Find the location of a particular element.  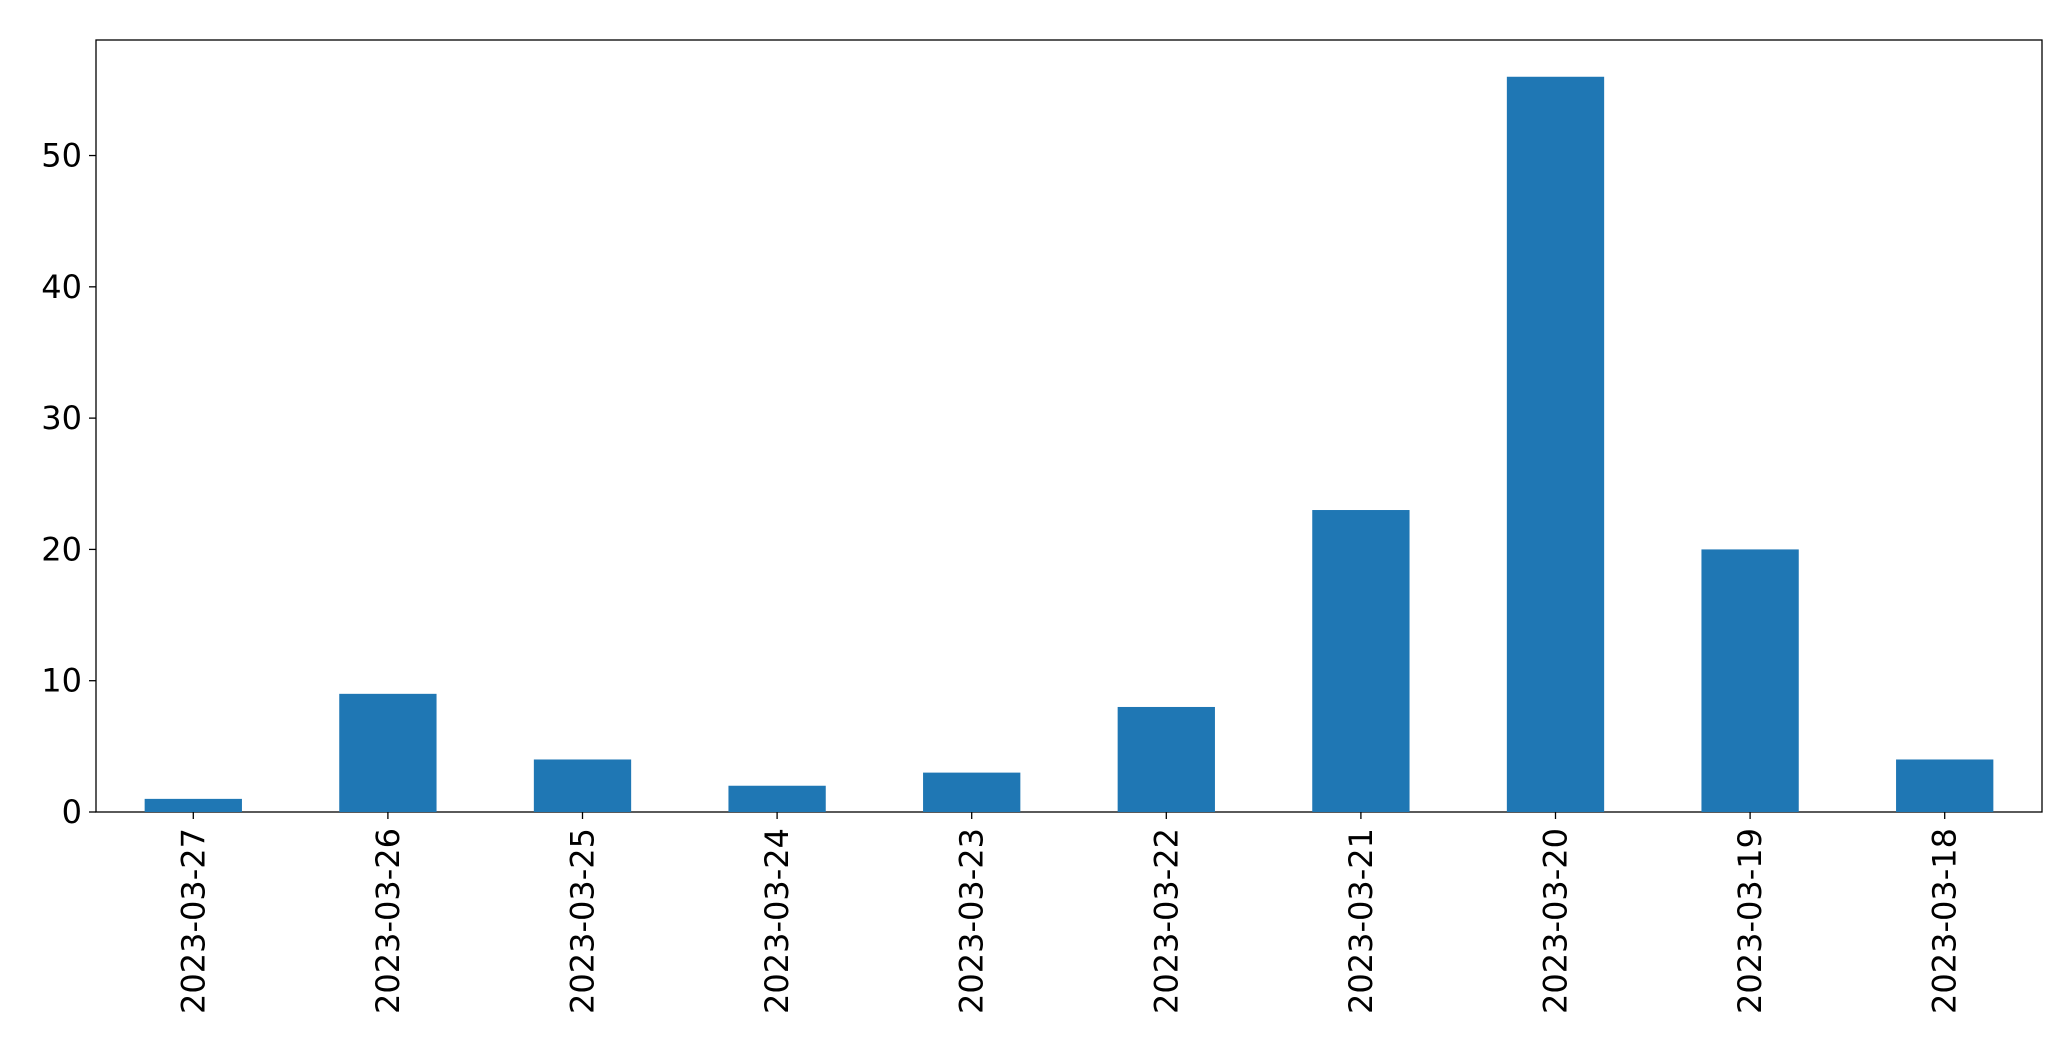

x-tick-label: 2023-03-26 is located at coordinates (388, 921).